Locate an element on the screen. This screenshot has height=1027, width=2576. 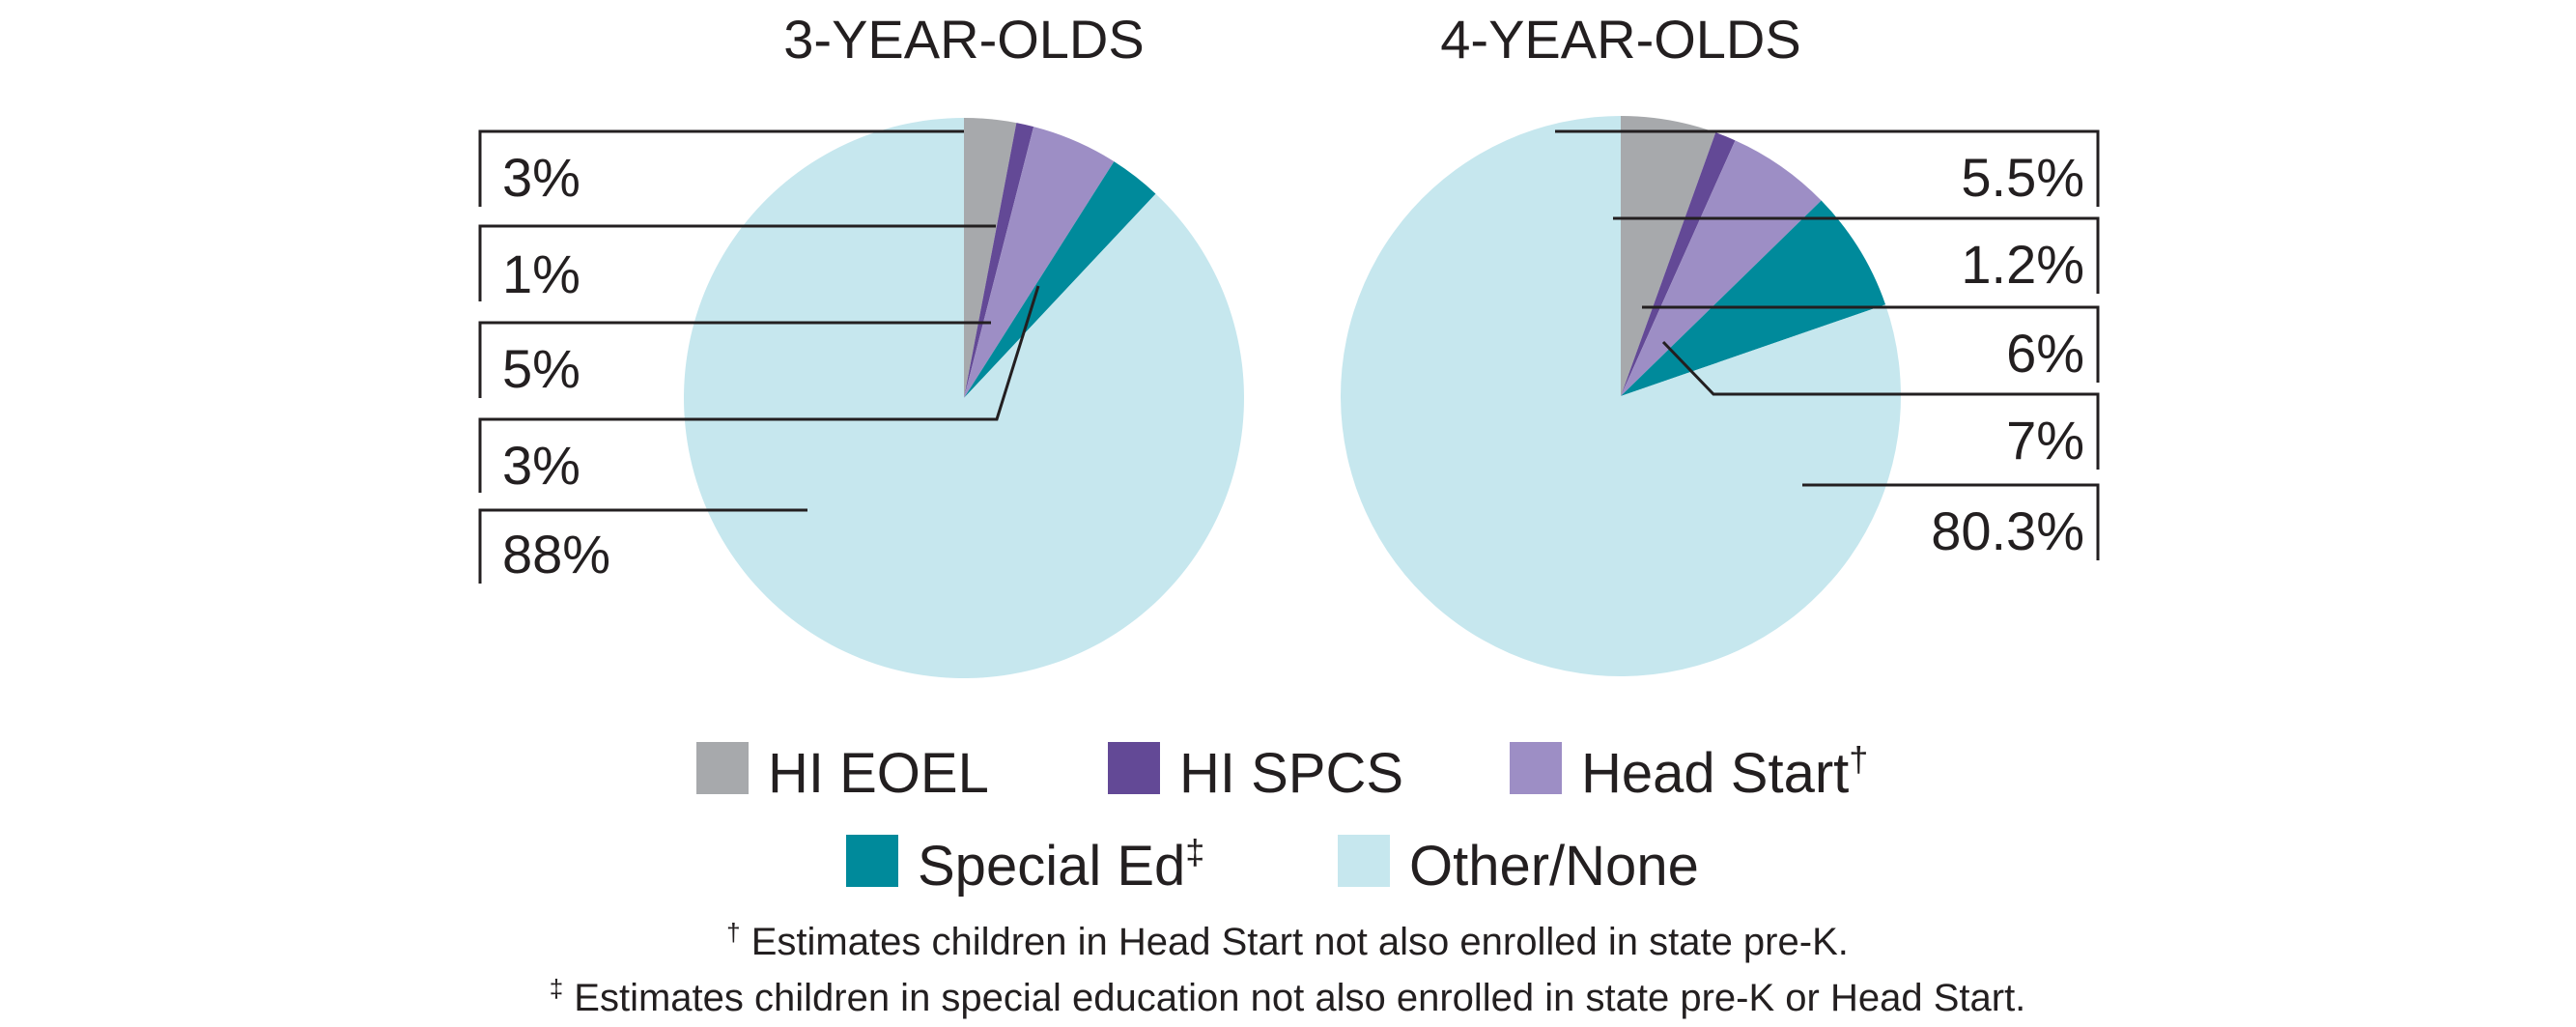
legend-text-sped: Special Ed is located at coordinates (1051, 866).